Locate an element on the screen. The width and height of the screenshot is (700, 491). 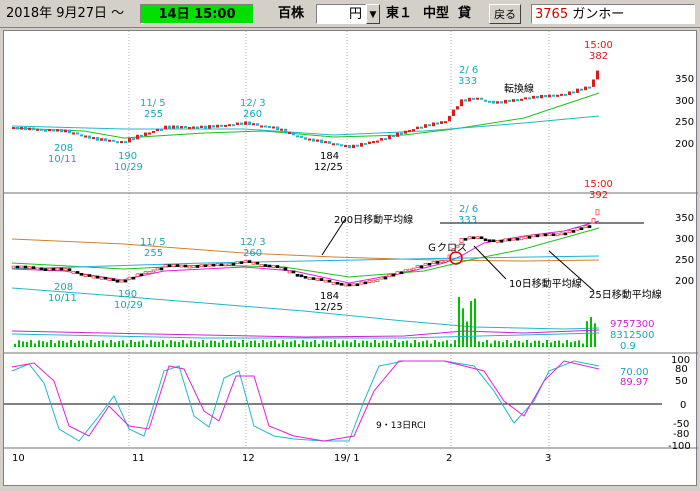
middle-low-c-price: 184 is located at coordinates (329, 296).